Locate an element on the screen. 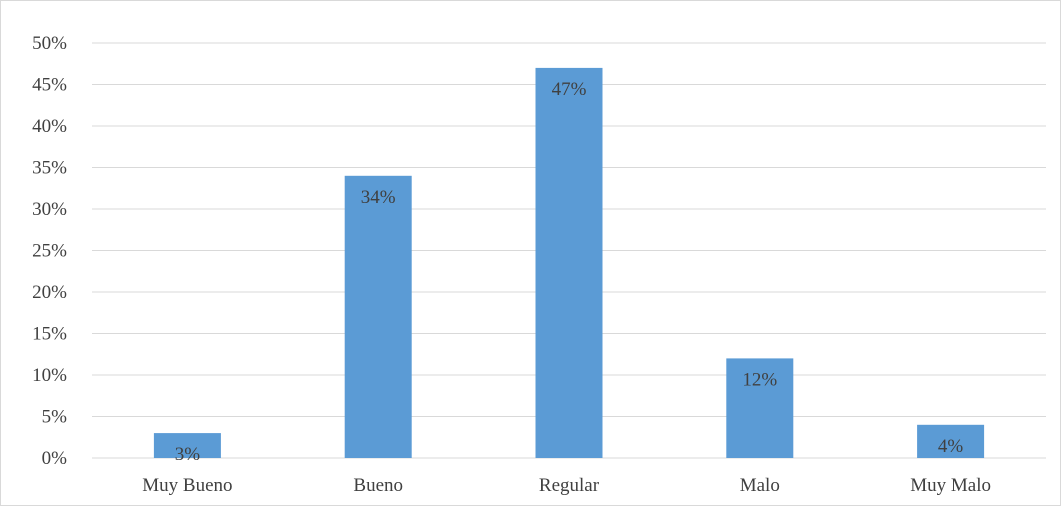 This screenshot has height=507, width=1061. y-axis-tick-labels: 0% 5% 10% 15% 20% 25% 30% 35% 40% 45% 50% is located at coordinates (49, 251).